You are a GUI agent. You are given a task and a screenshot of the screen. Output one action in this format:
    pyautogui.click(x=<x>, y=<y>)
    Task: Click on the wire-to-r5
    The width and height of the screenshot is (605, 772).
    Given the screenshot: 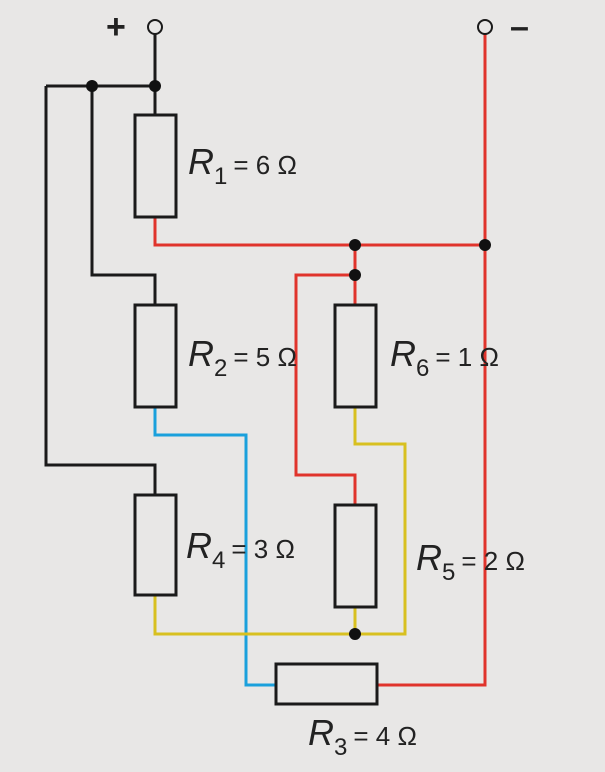 What is the action you would take?
    pyautogui.click(x=325, y=389)
    